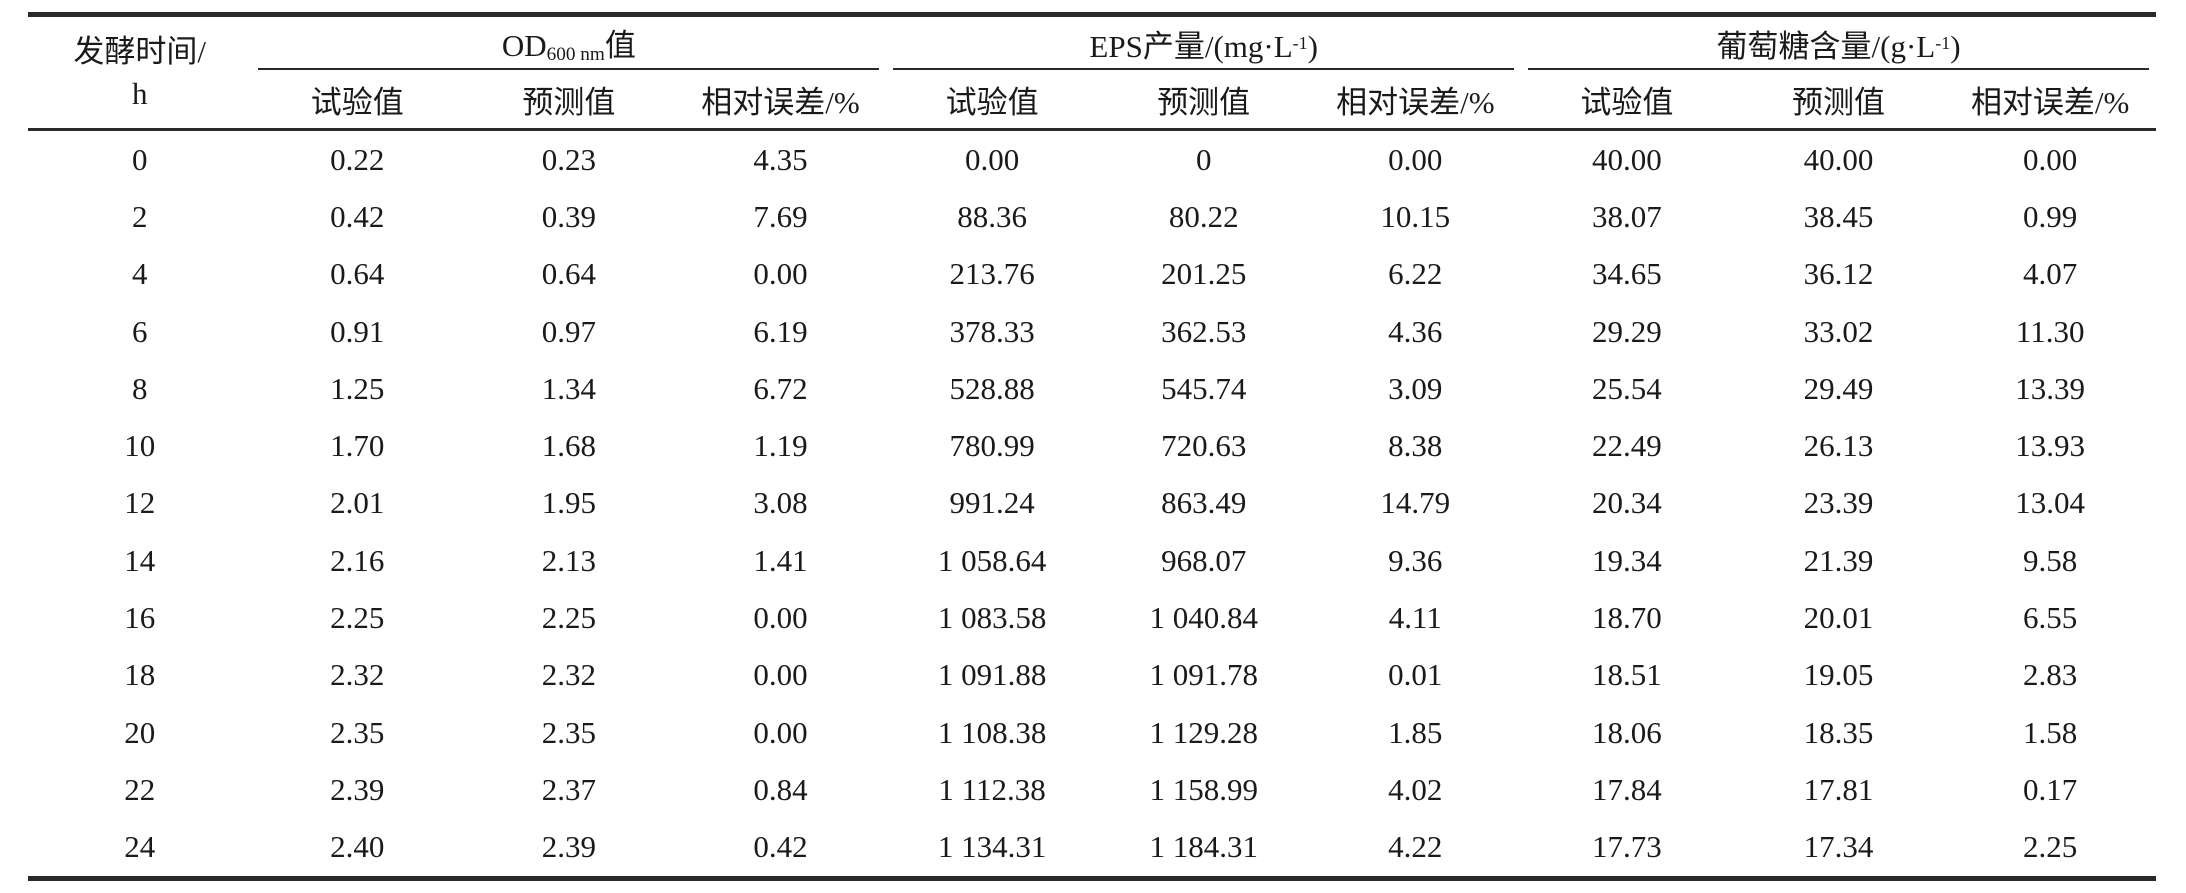 The image size is (2186, 893). What do you see at coordinates (780, 159) in the screenshot?
I see `cell-od-relative-error: 4.35` at bounding box center [780, 159].